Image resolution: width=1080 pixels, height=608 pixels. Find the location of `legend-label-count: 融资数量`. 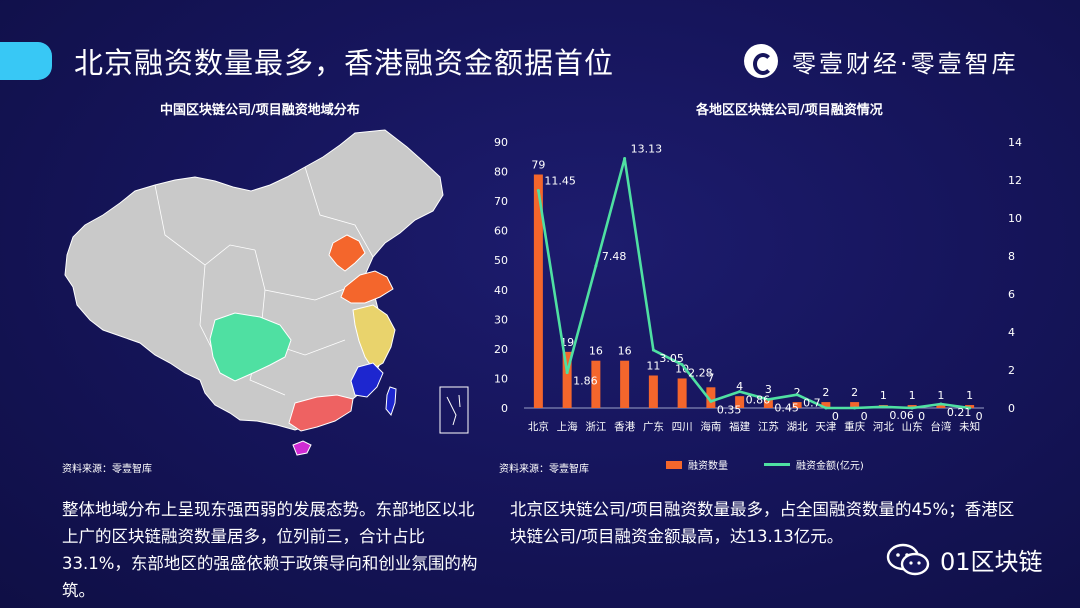

legend-label-count: 融资数量 is located at coordinates (708, 466).